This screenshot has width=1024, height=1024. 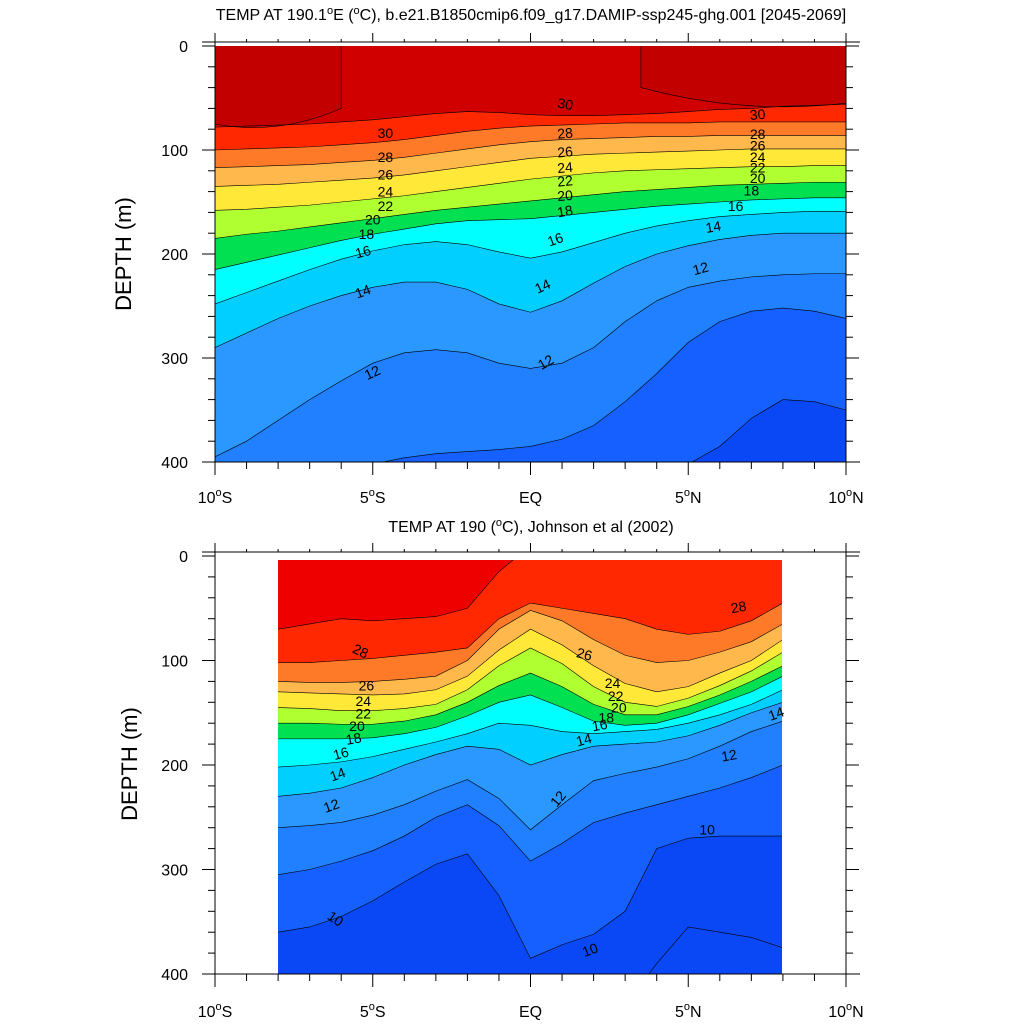 I want to click on bottom-panel-title: TEMP AT 190 (oC), Johnson et al (2002), so click(x=530, y=526).